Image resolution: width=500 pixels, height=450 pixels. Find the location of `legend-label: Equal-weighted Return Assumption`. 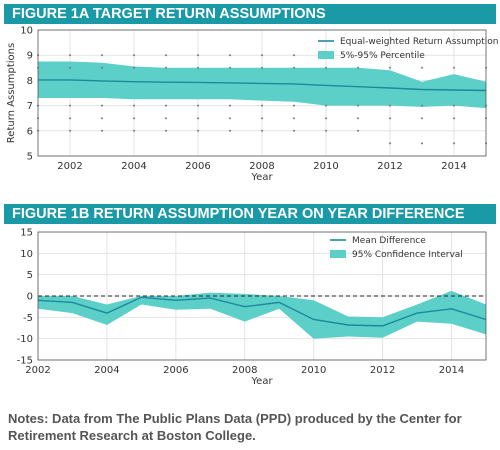

legend-label: Equal-weighted Return Assumption is located at coordinates (419, 42).